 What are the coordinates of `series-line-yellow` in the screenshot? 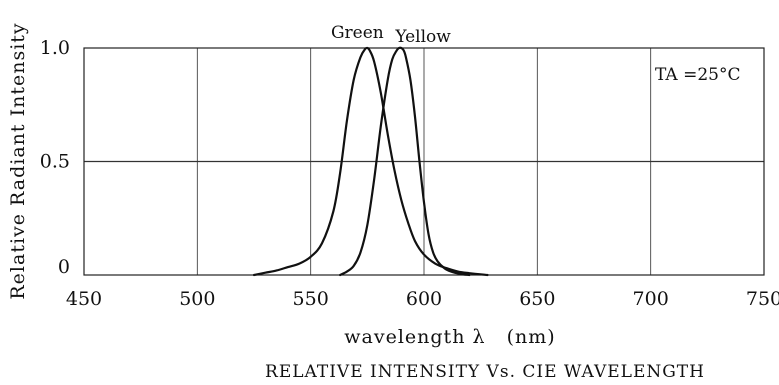 It's located at (405, 161).